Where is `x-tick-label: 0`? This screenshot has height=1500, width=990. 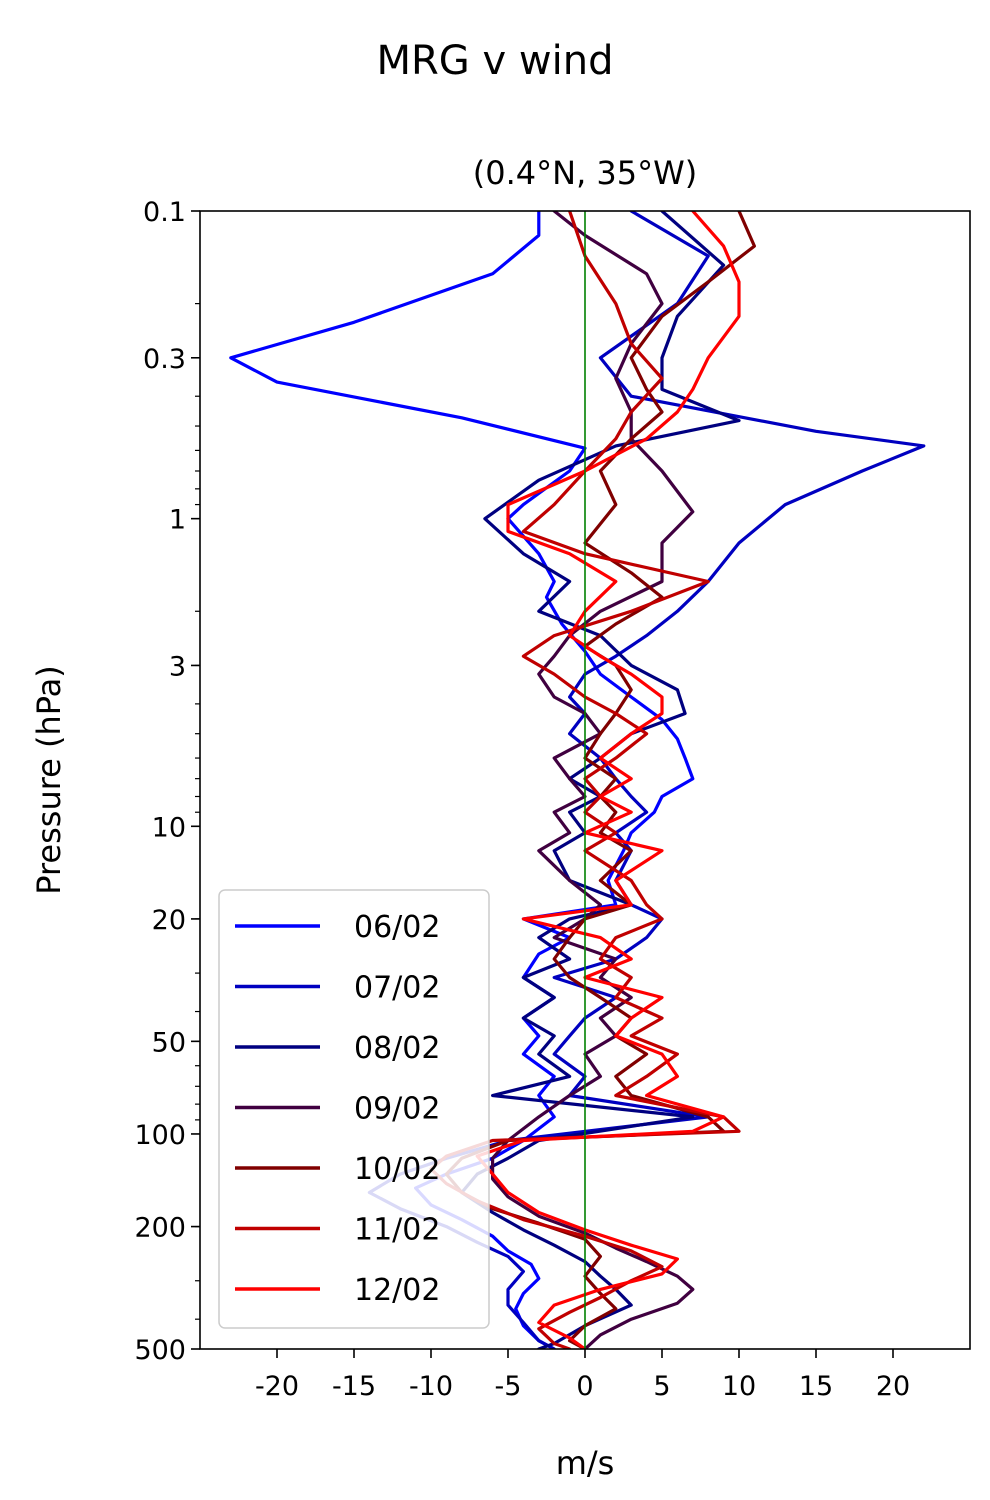
x-tick-label: 0 is located at coordinates (584, 1386).